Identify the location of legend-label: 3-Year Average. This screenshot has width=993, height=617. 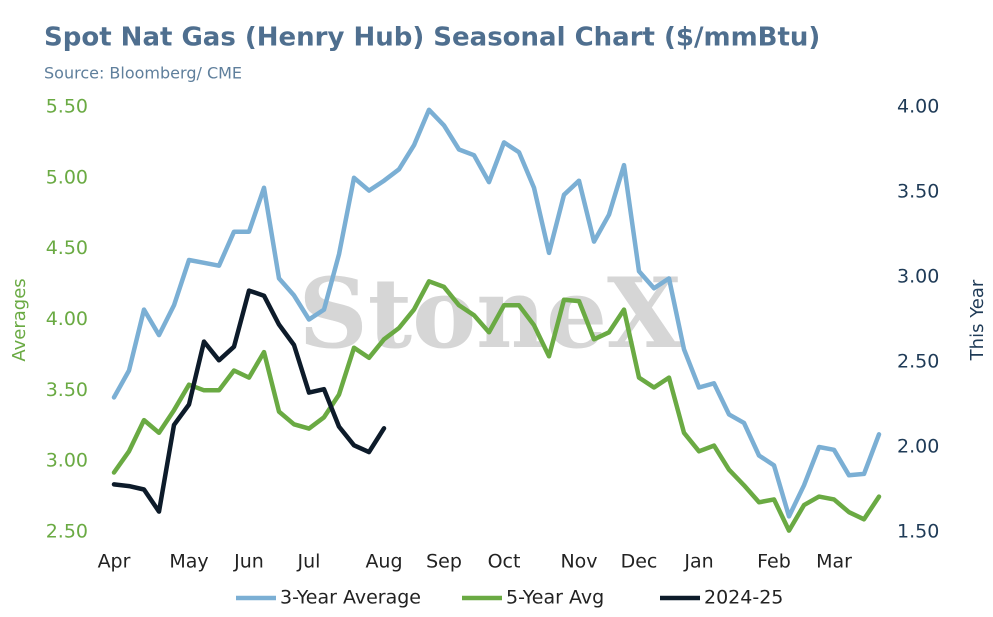
(350, 598).